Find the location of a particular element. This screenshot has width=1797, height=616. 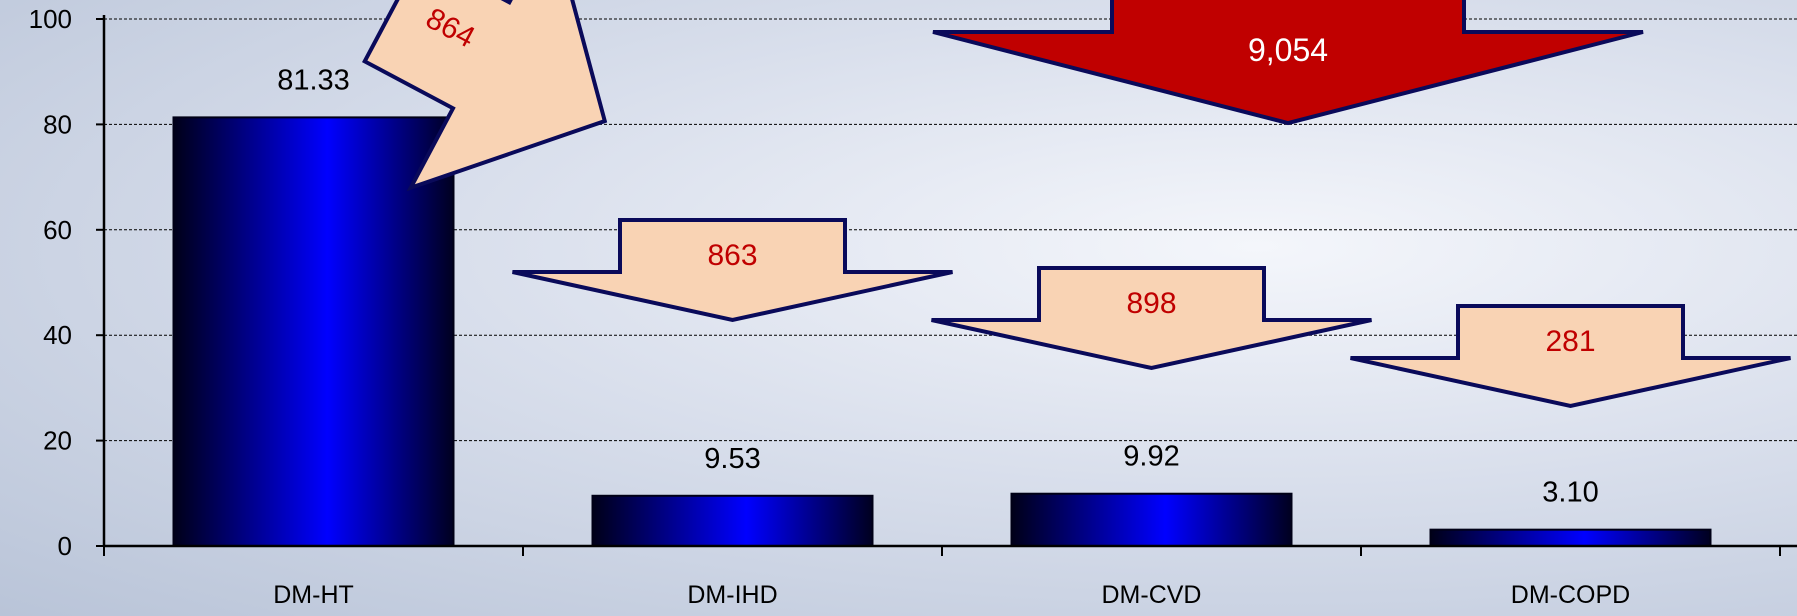

arrow-callout-label: 863 is located at coordinates (732, 255).